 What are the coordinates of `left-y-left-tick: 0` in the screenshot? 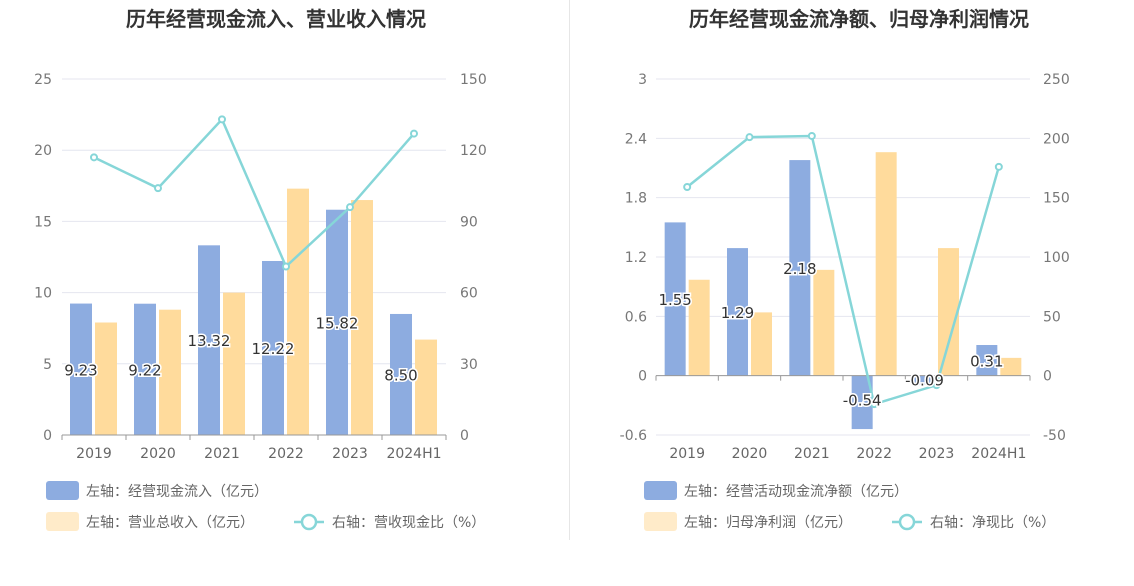 It's located at (47, 436).